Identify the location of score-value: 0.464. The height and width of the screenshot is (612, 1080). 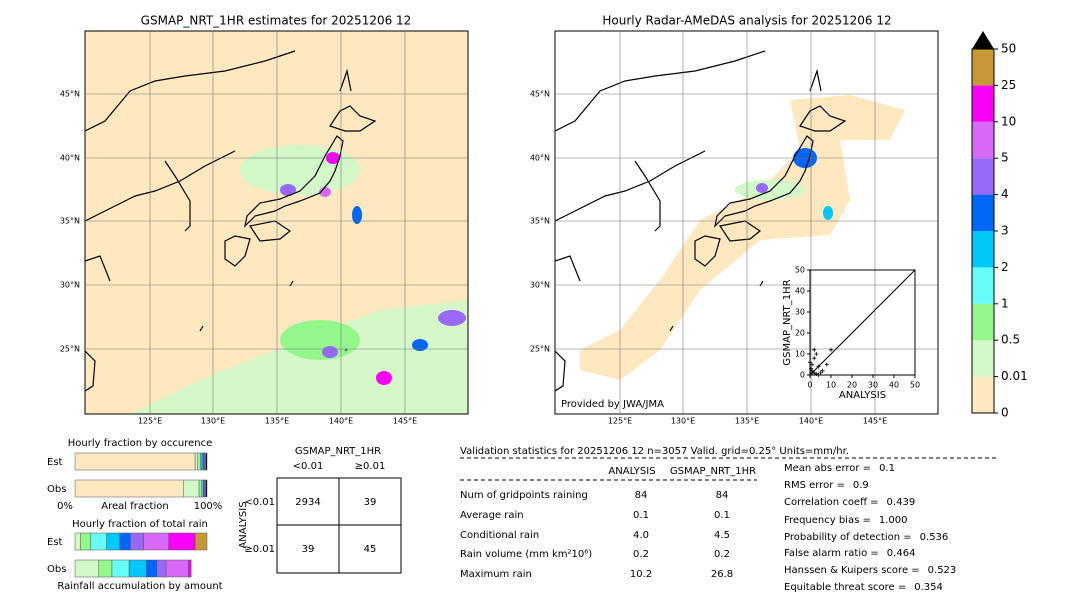
(901, 553).